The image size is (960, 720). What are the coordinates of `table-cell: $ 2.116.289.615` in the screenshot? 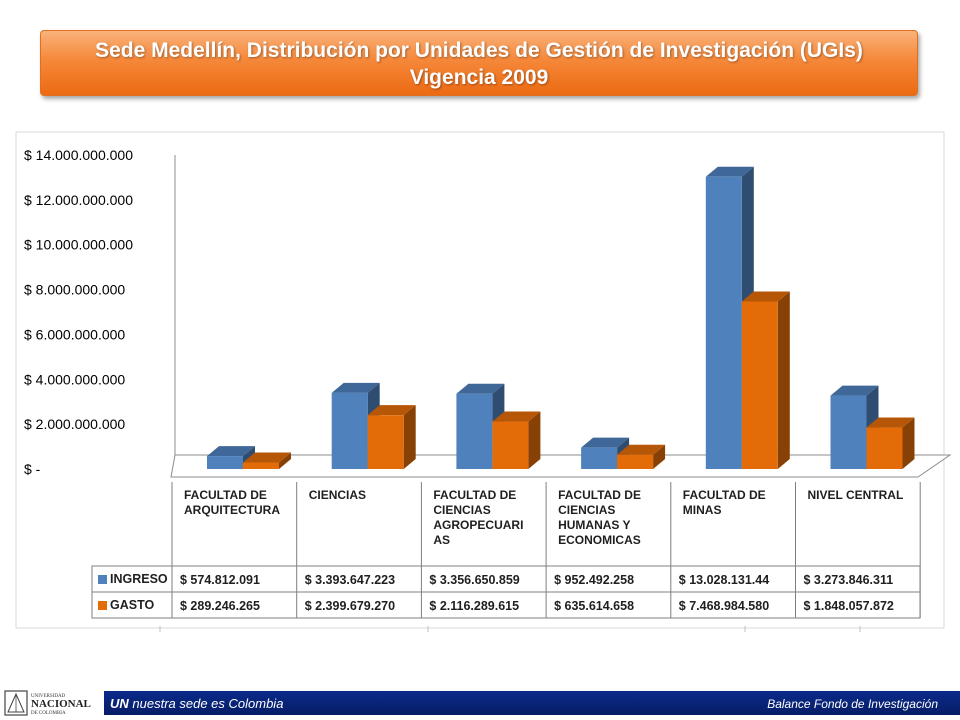 It's located at (474, 606).